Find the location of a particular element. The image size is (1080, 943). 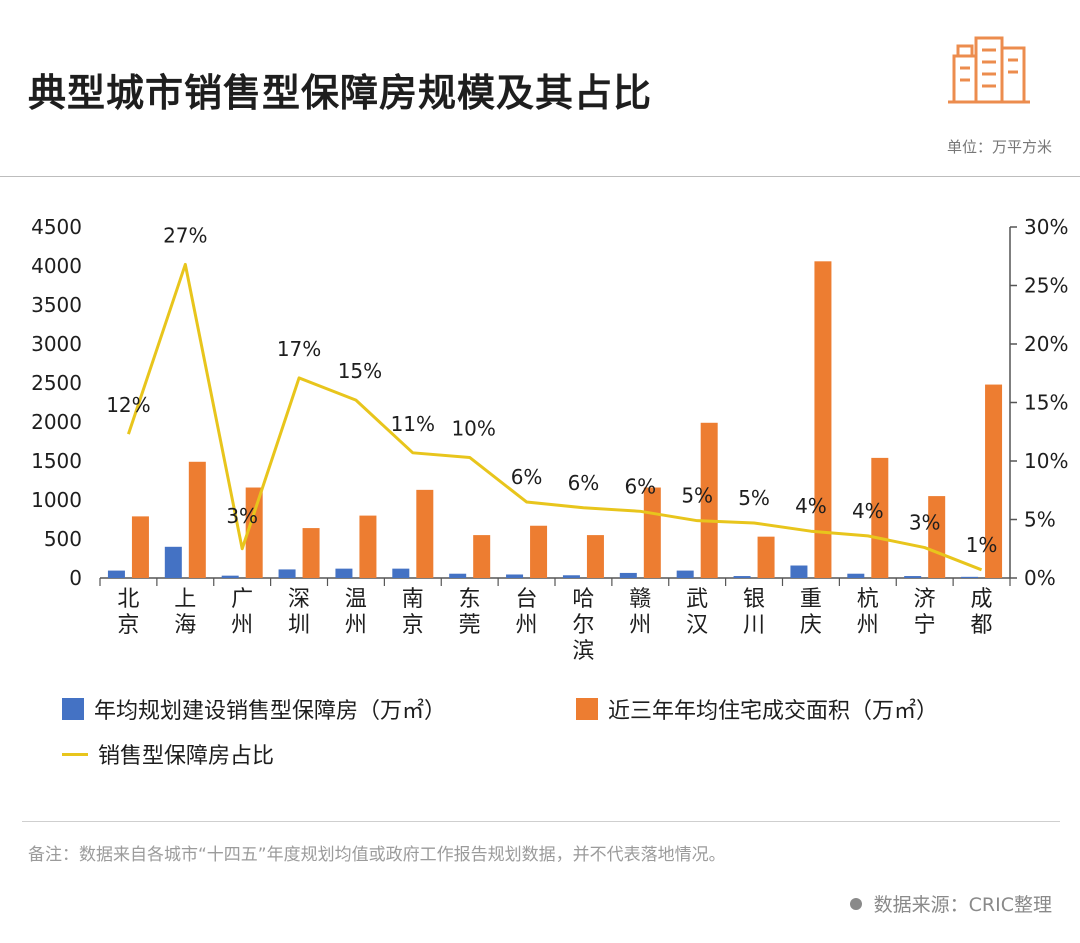

unit-label: 单位：万平方米 is located at coordinates (999, 147).